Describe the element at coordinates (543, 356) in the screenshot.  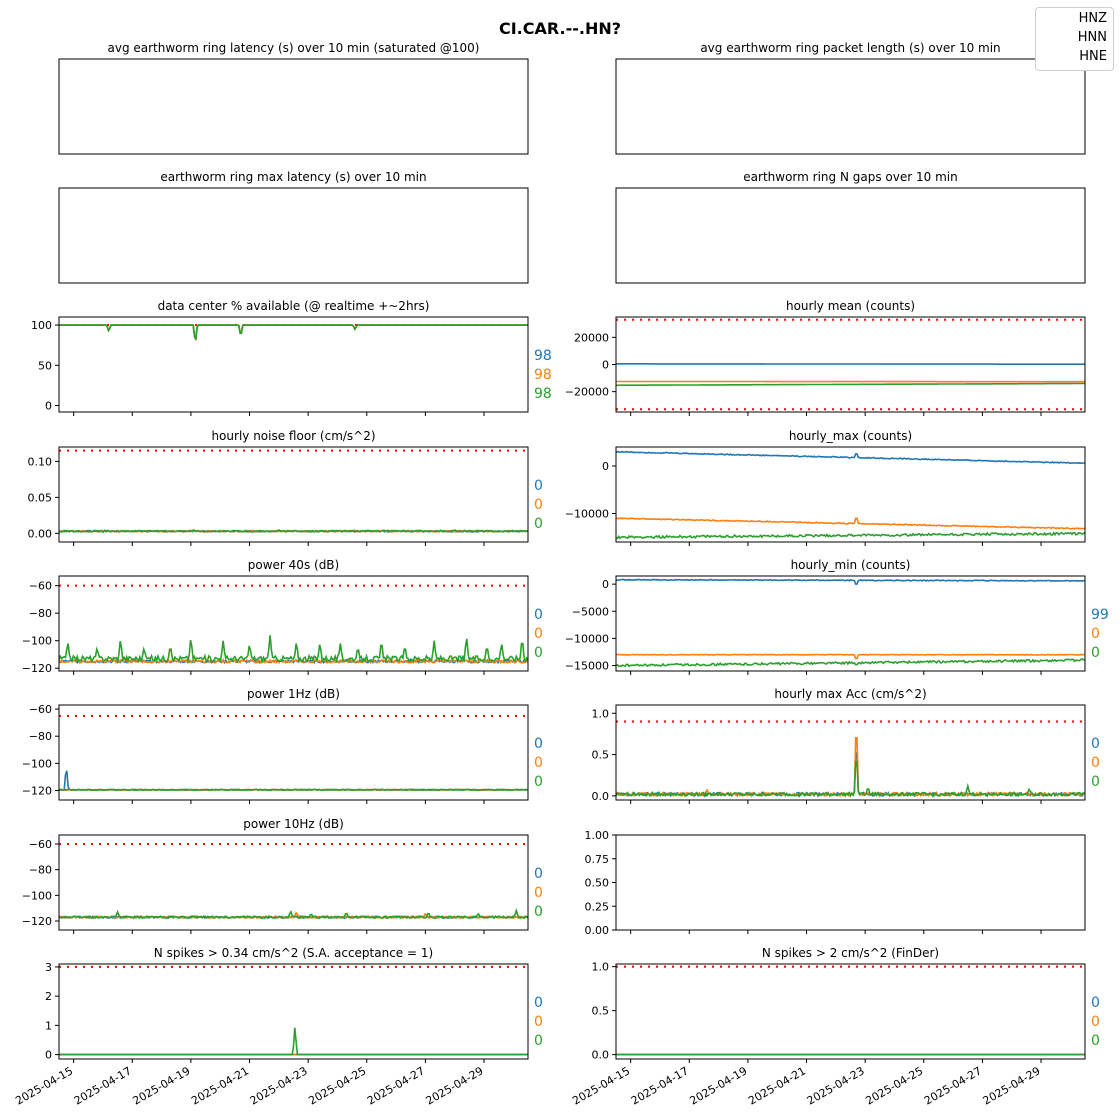
I see `side-label-hnz: 98` at that location.